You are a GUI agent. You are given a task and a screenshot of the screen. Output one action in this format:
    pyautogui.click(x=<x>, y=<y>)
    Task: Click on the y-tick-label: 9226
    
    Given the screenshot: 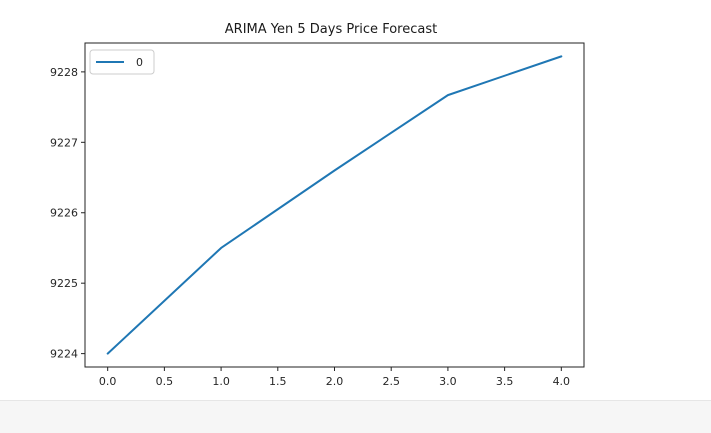 What is the action you would take?
    pyautogui.click(x=64, y=213)
    